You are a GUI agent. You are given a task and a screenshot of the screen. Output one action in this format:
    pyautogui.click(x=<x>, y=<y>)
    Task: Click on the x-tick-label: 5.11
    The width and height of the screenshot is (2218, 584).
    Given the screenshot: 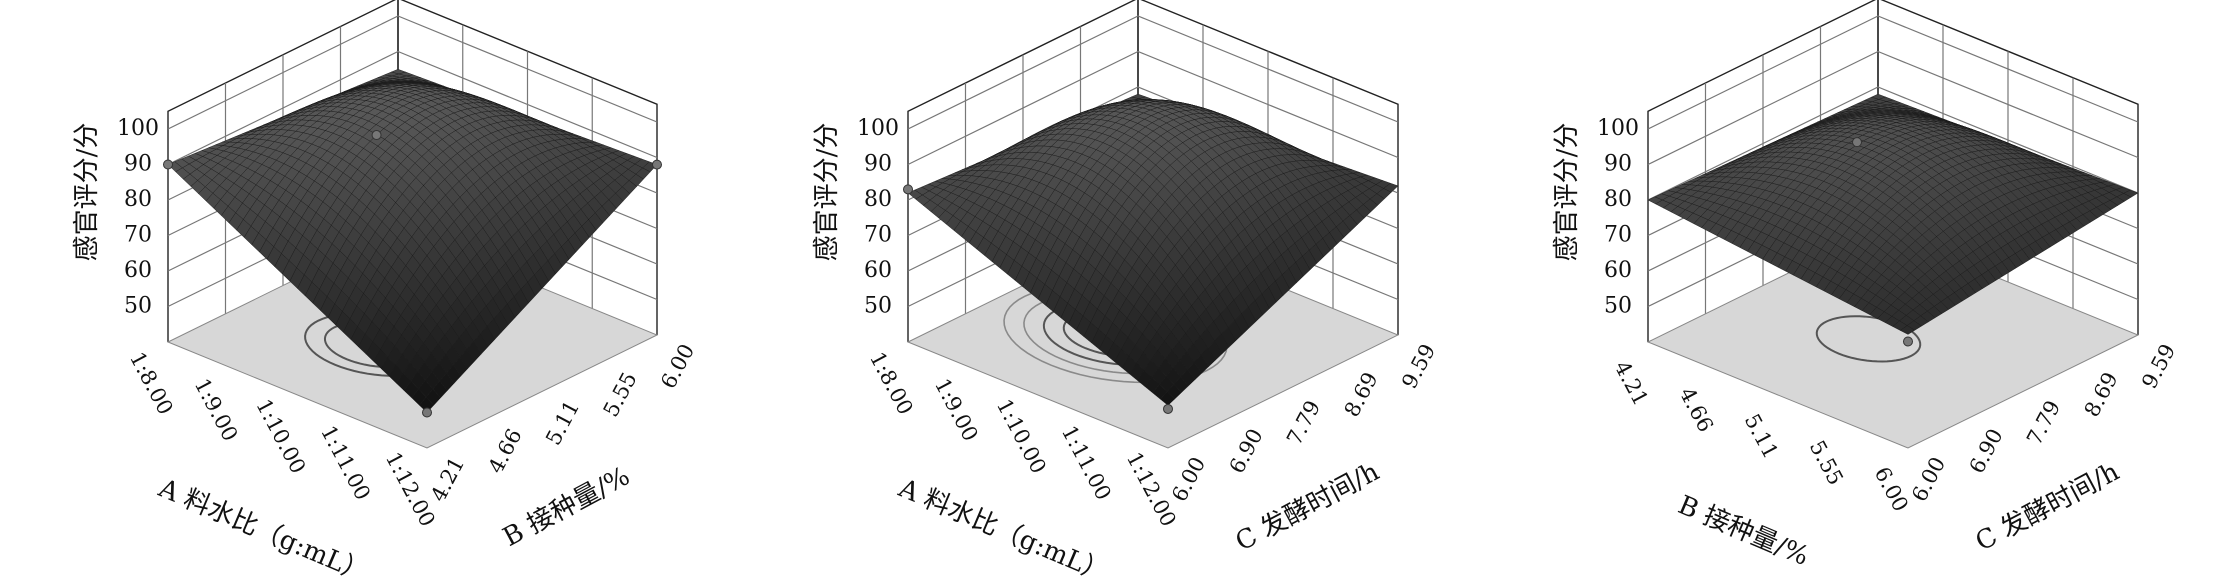 What is the action you would take?
    pyautogui.click(x=1761, y=436)
    